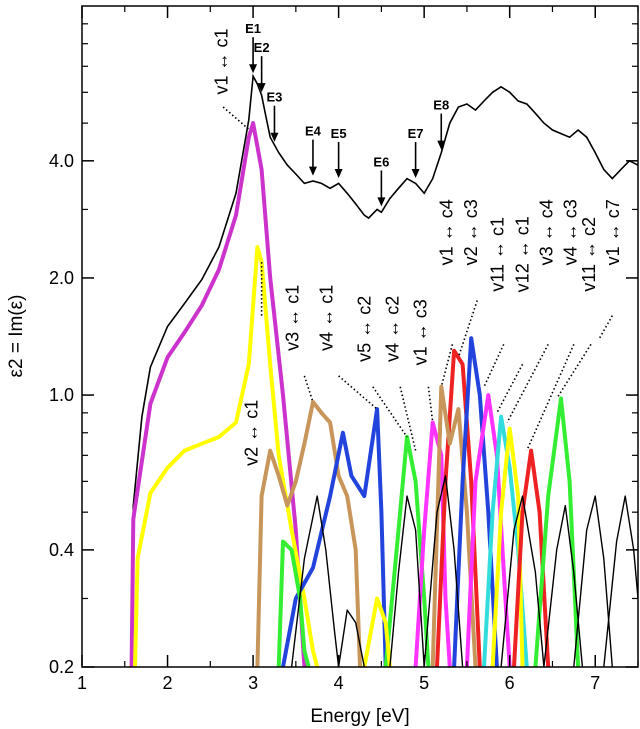  What do you see at coordinates (253, 683) in the screenshot?
I see `x-tick-label-3: 3` at bounding box center [253, 683].